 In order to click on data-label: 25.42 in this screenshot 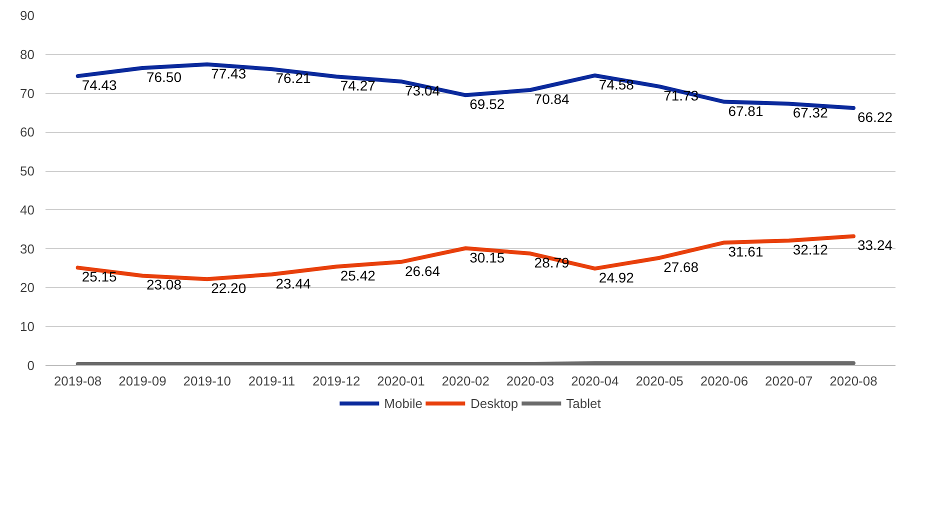, I will do `click(358, 276)`.